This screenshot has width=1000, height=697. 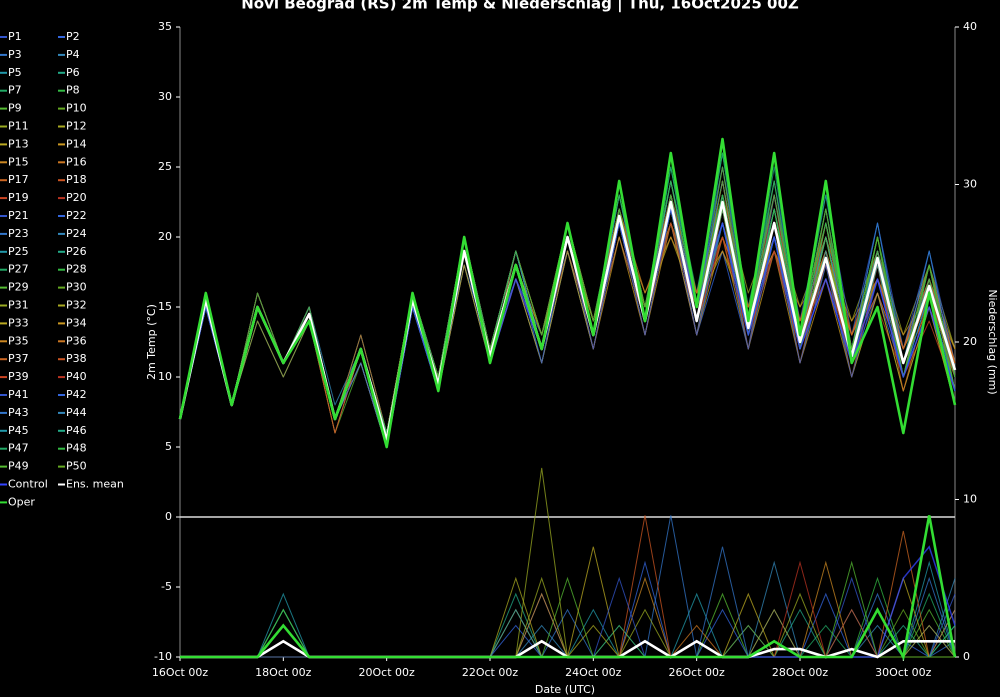 I want to click on legend-label: P37, so click(x=18, y=358).